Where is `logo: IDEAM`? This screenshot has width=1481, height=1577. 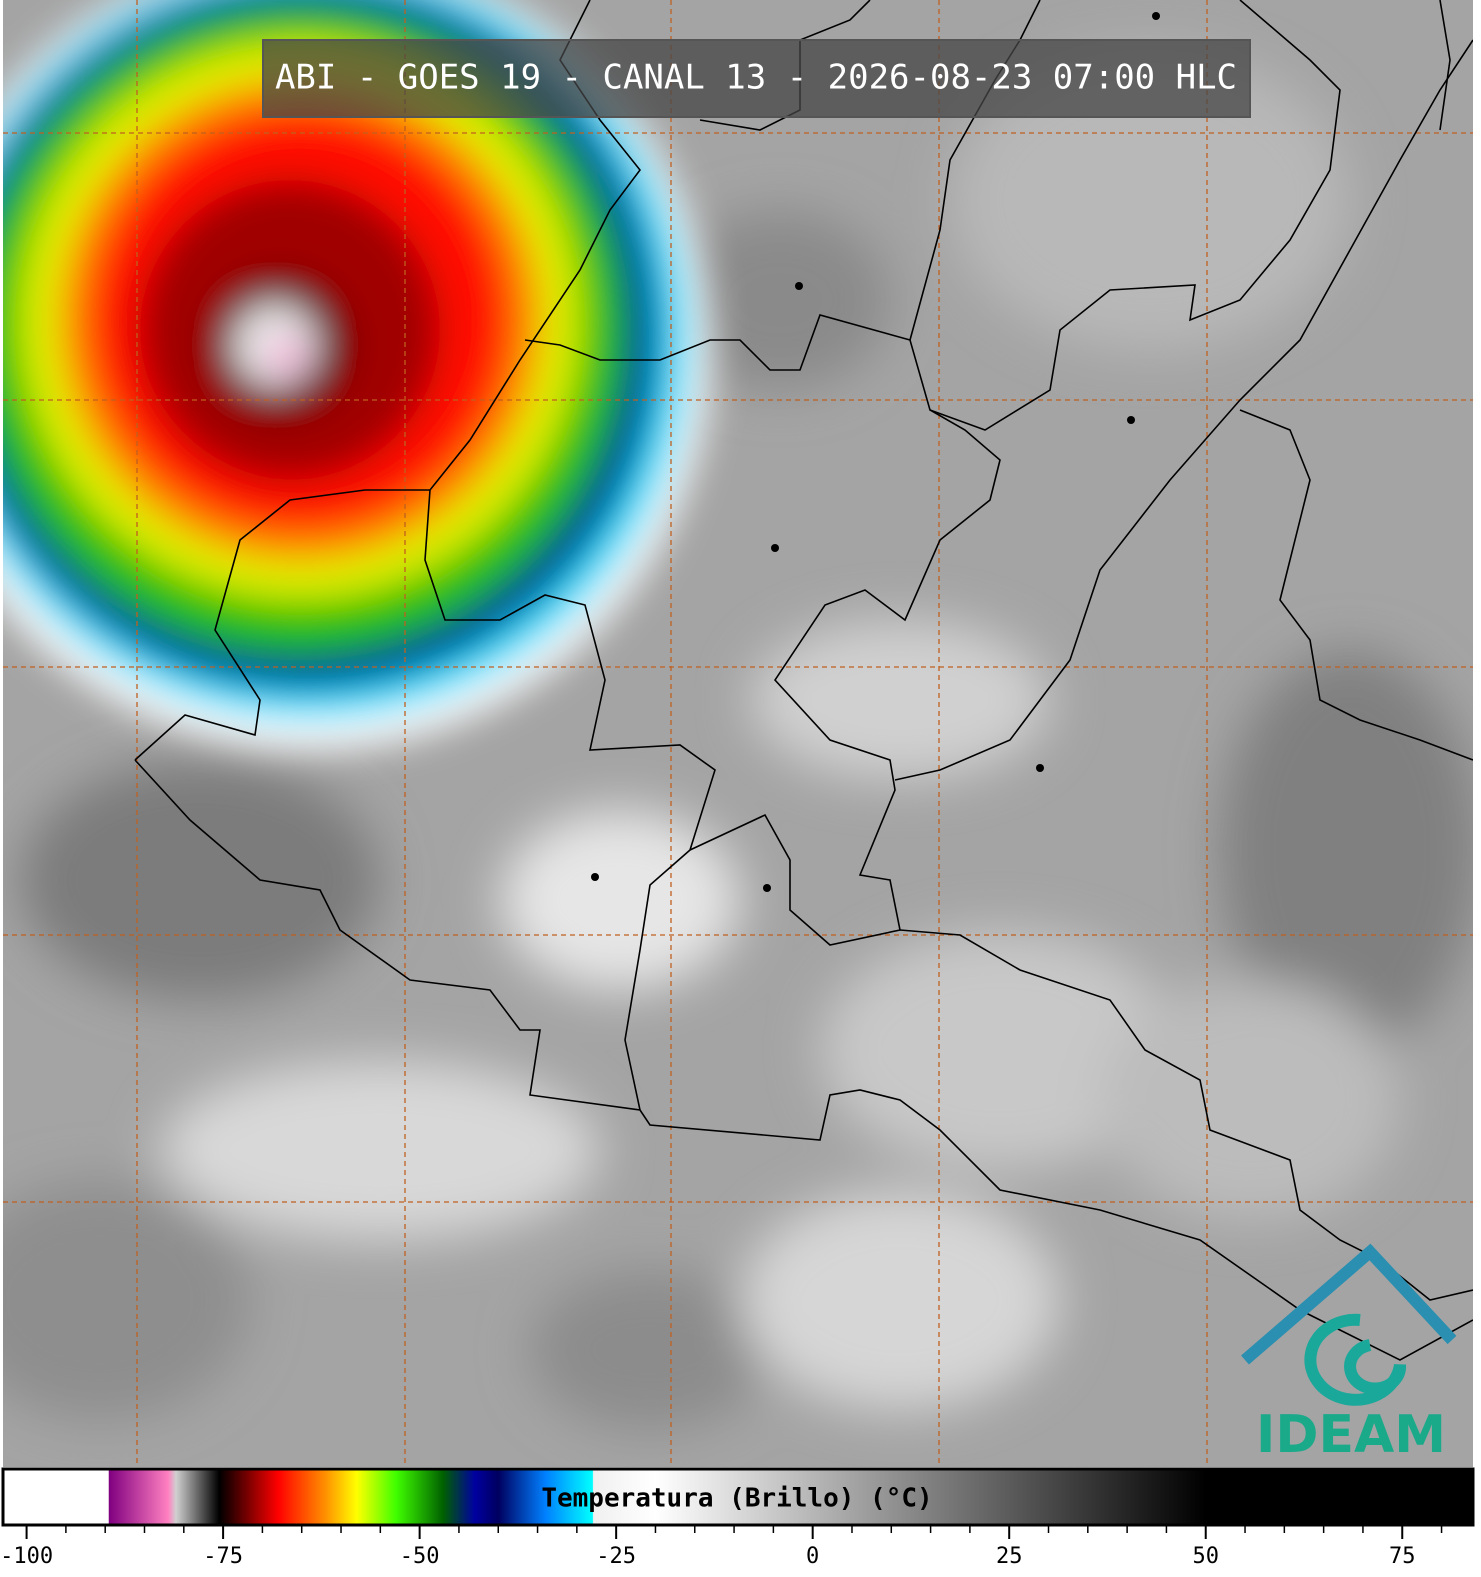
logo: IDEAM is located at coordinates (1349, 1354).